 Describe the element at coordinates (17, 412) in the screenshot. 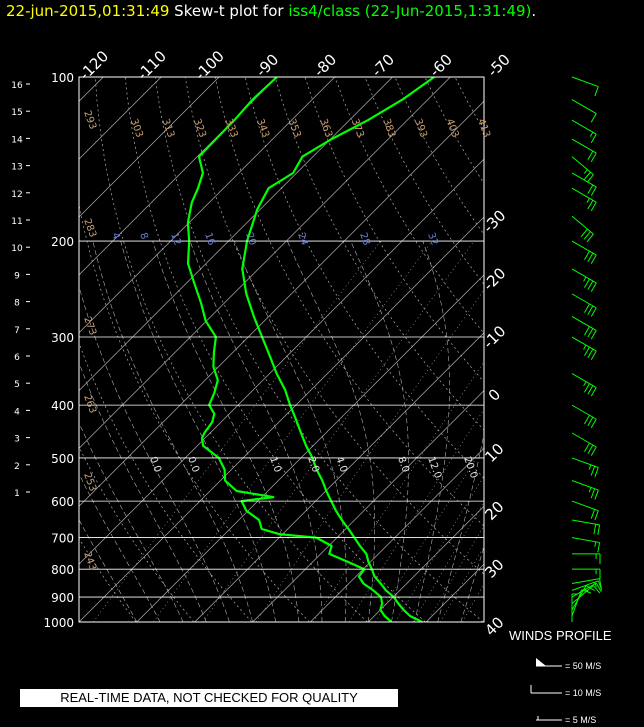

I see `height-tick-label: 4` at that location.